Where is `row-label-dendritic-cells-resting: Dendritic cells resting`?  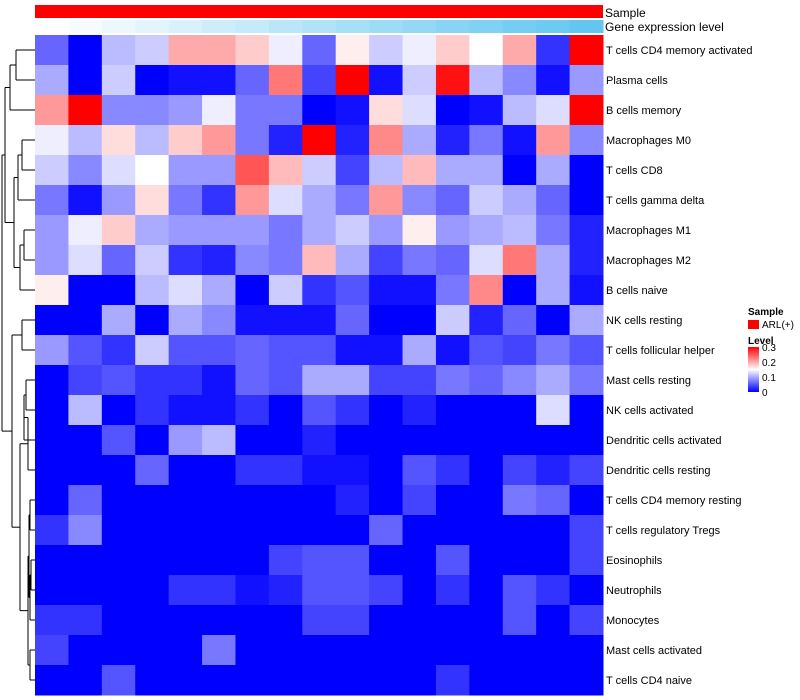 row-label-dendritic-cells-resting: Dendritic cells resting is located at coordinates (658, 471).